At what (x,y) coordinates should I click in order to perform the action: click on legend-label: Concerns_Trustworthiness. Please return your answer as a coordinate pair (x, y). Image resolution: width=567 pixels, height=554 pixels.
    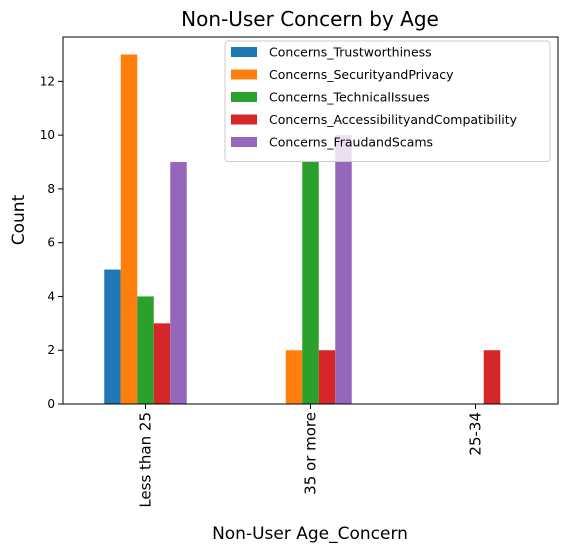
    Looking at the image, I should click on (350, 52).